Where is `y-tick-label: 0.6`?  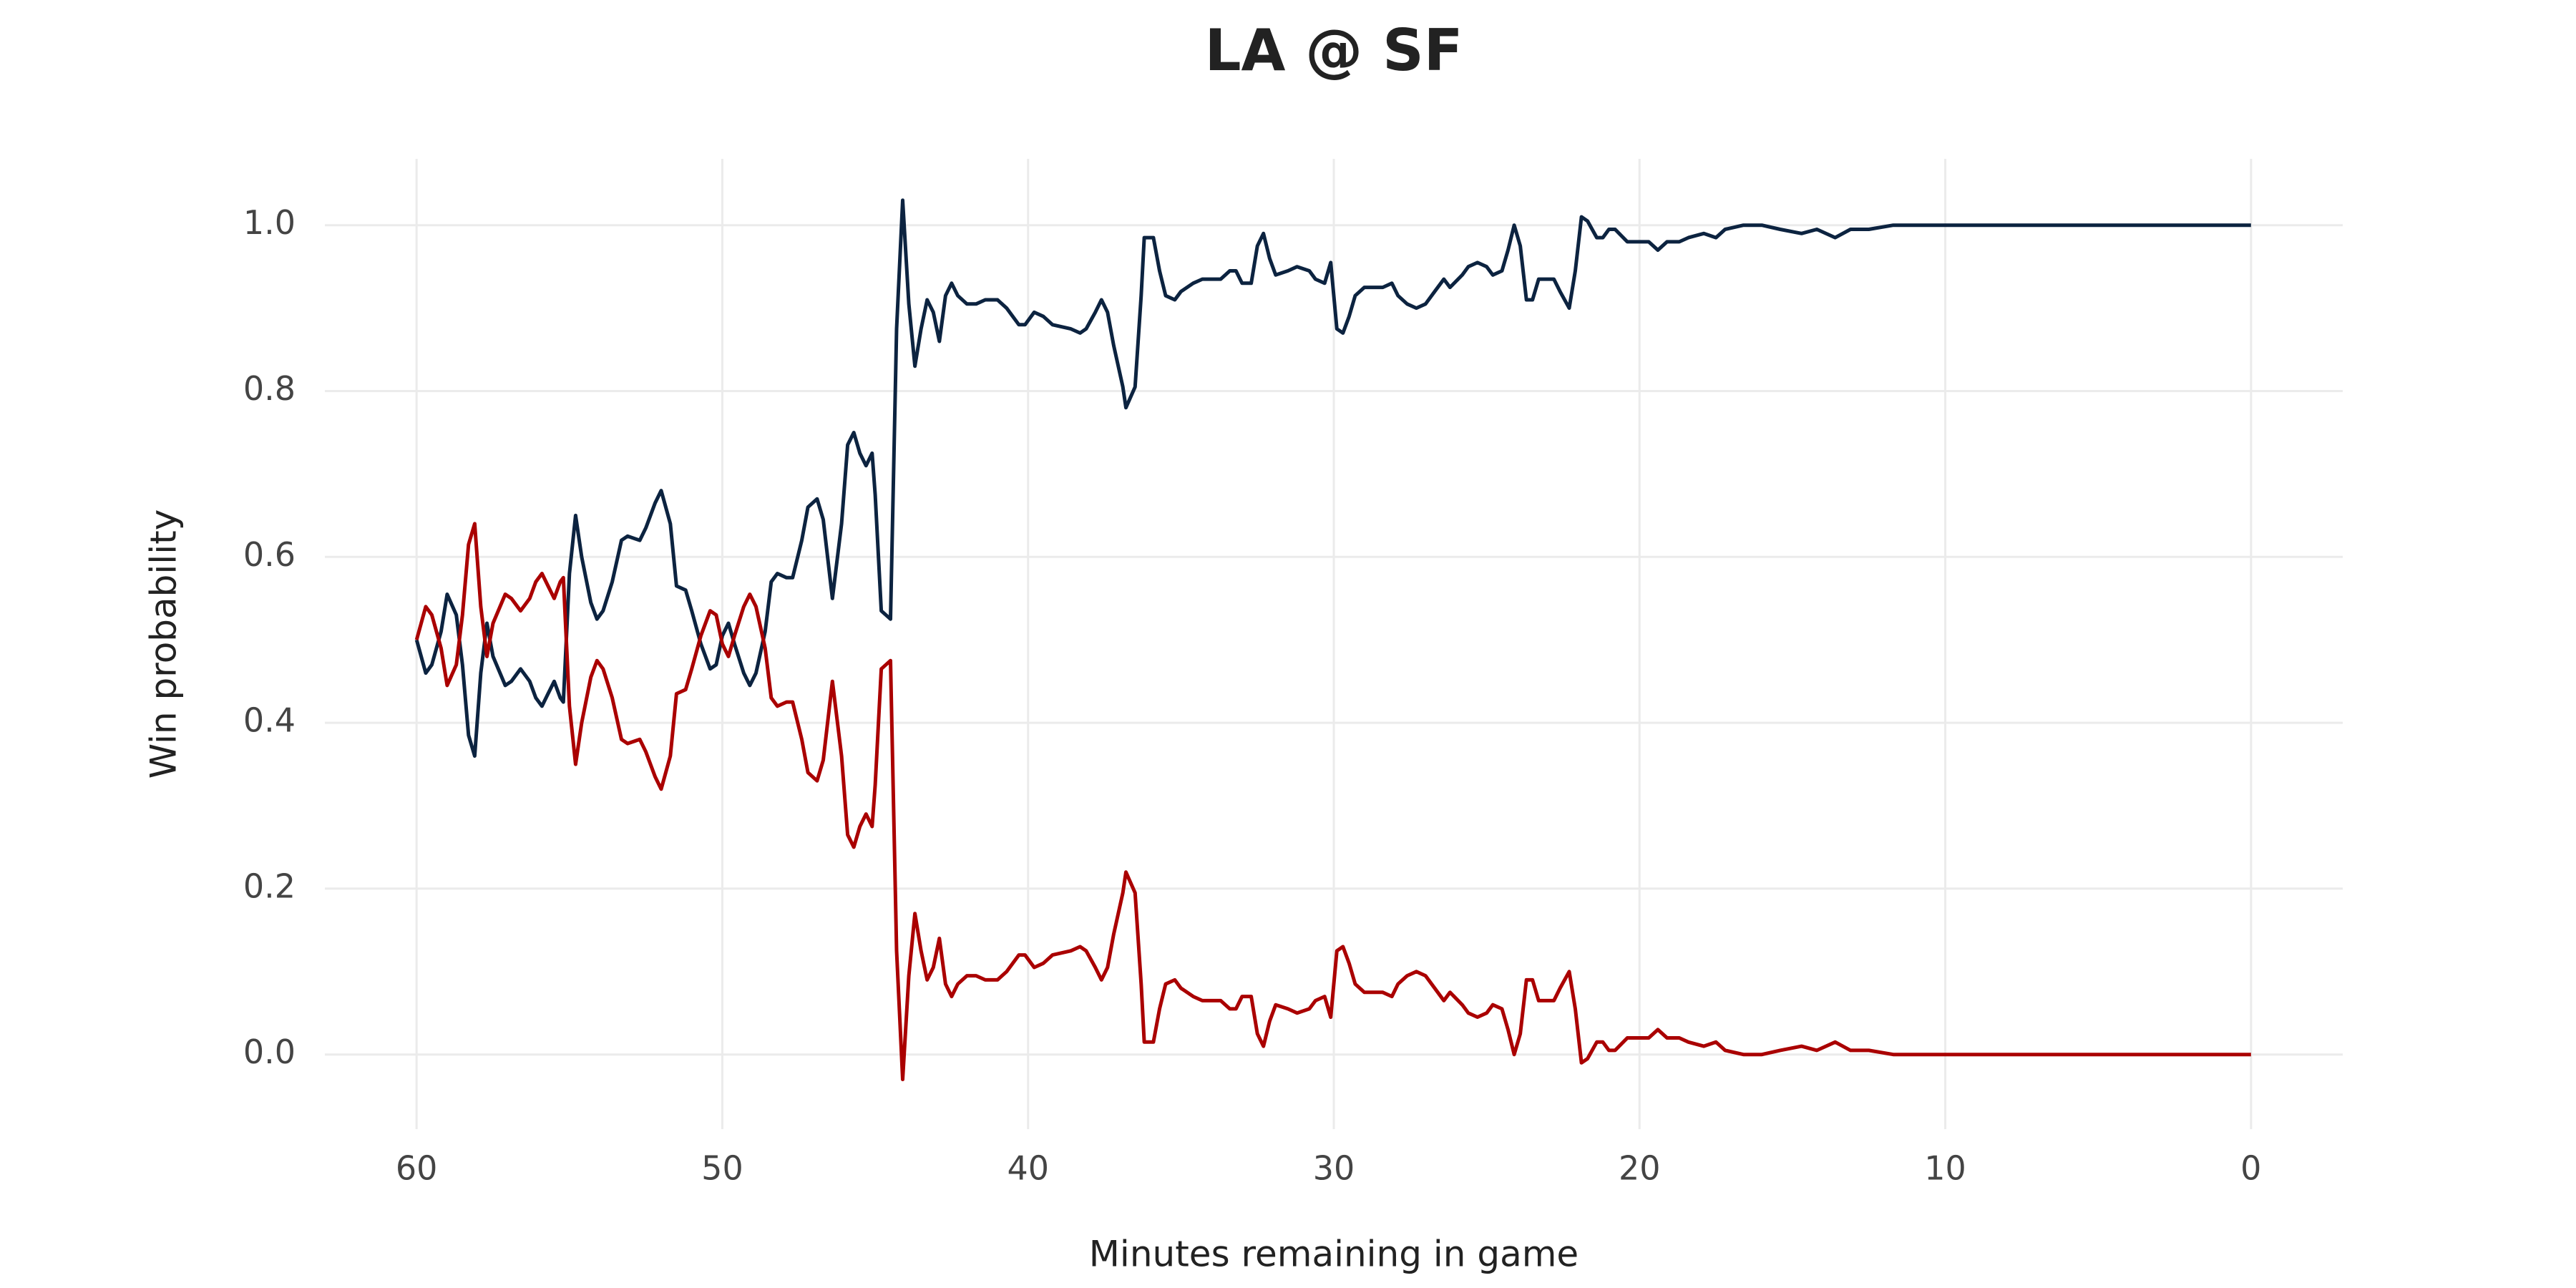 y-tick-label: 0.6 is located at coordinates (269, 554).